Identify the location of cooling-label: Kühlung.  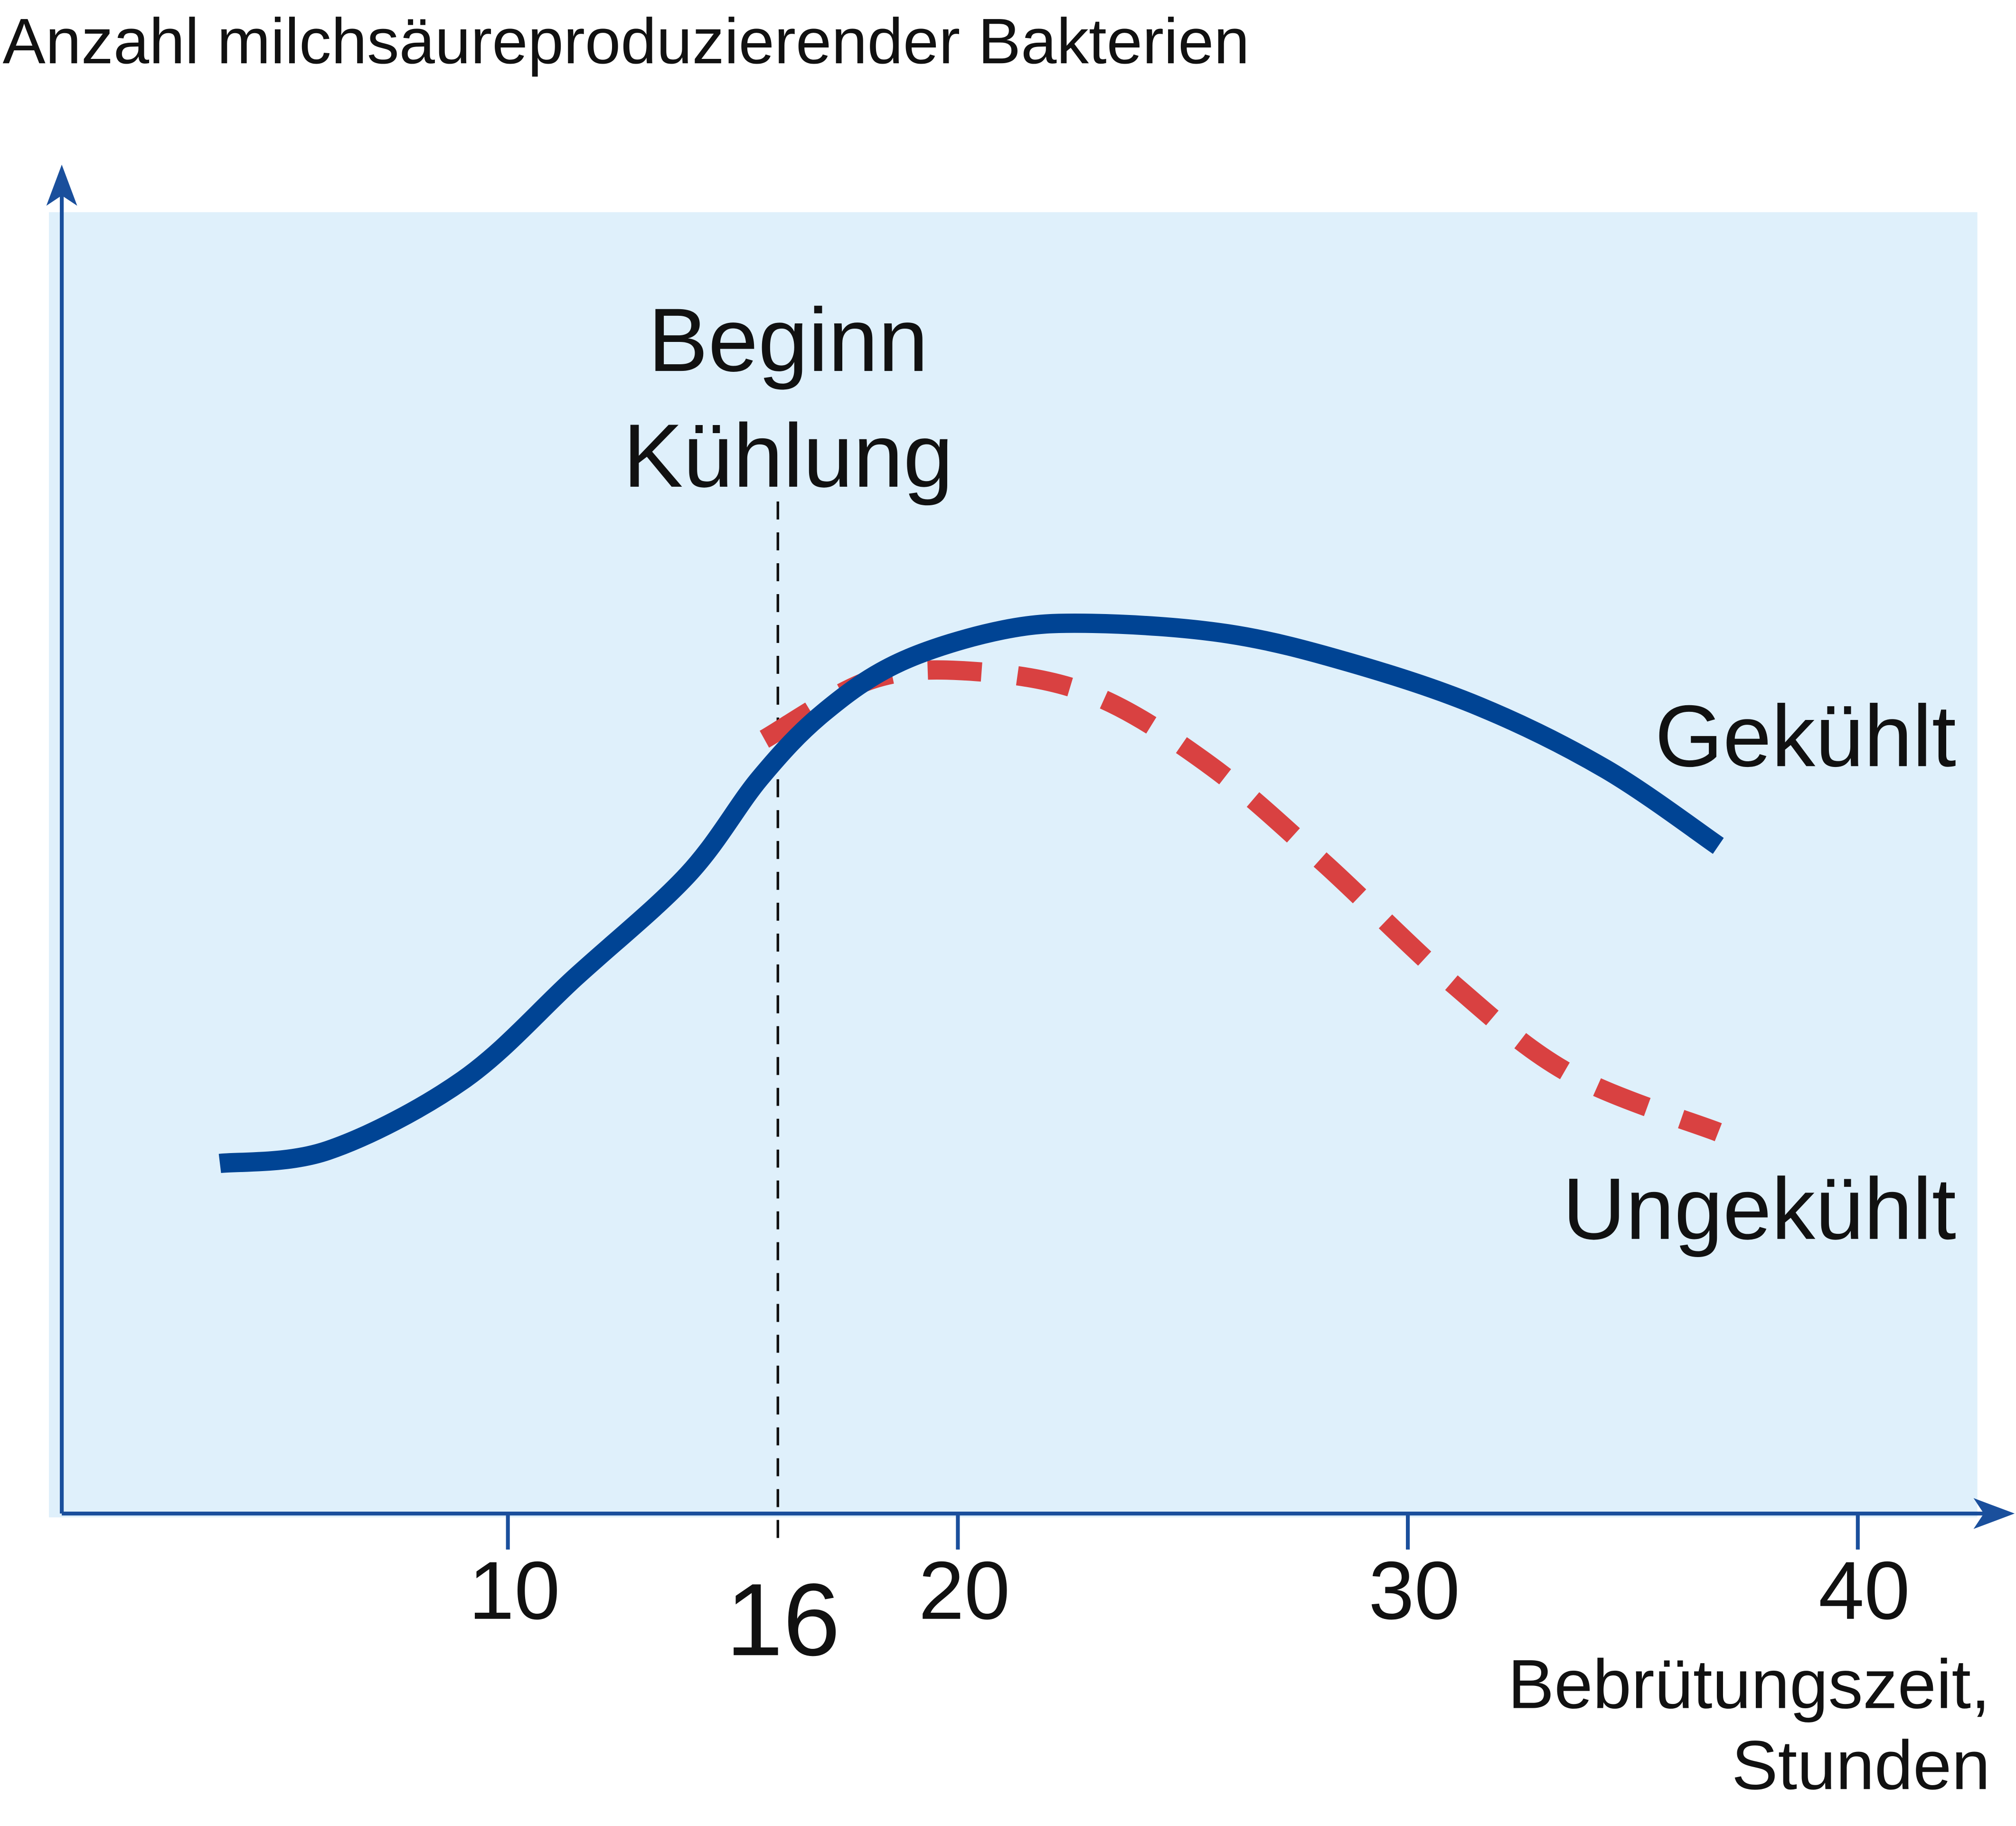
(788, 456).